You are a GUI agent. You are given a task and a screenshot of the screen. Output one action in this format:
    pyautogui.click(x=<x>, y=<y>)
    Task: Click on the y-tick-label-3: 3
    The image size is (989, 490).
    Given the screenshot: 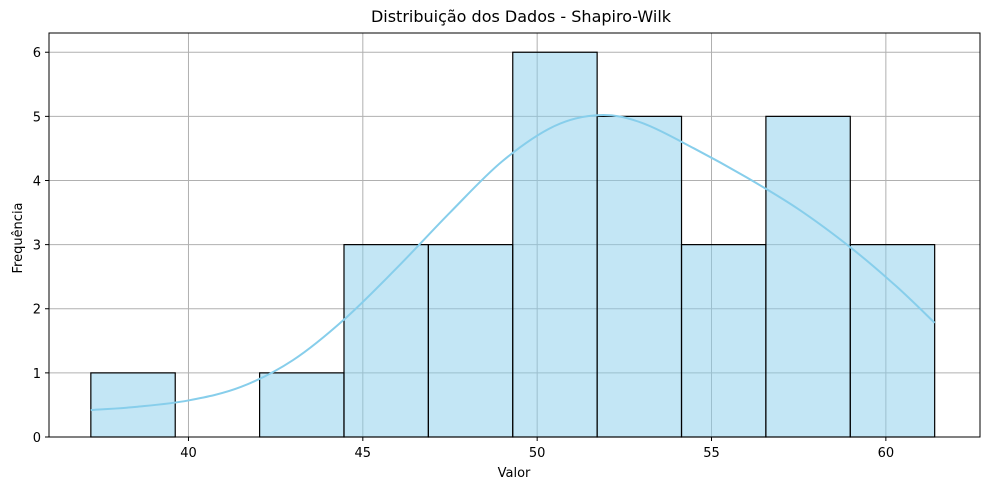 What is the action you would take?
    pyautogui.click(x=37, y=246)
    